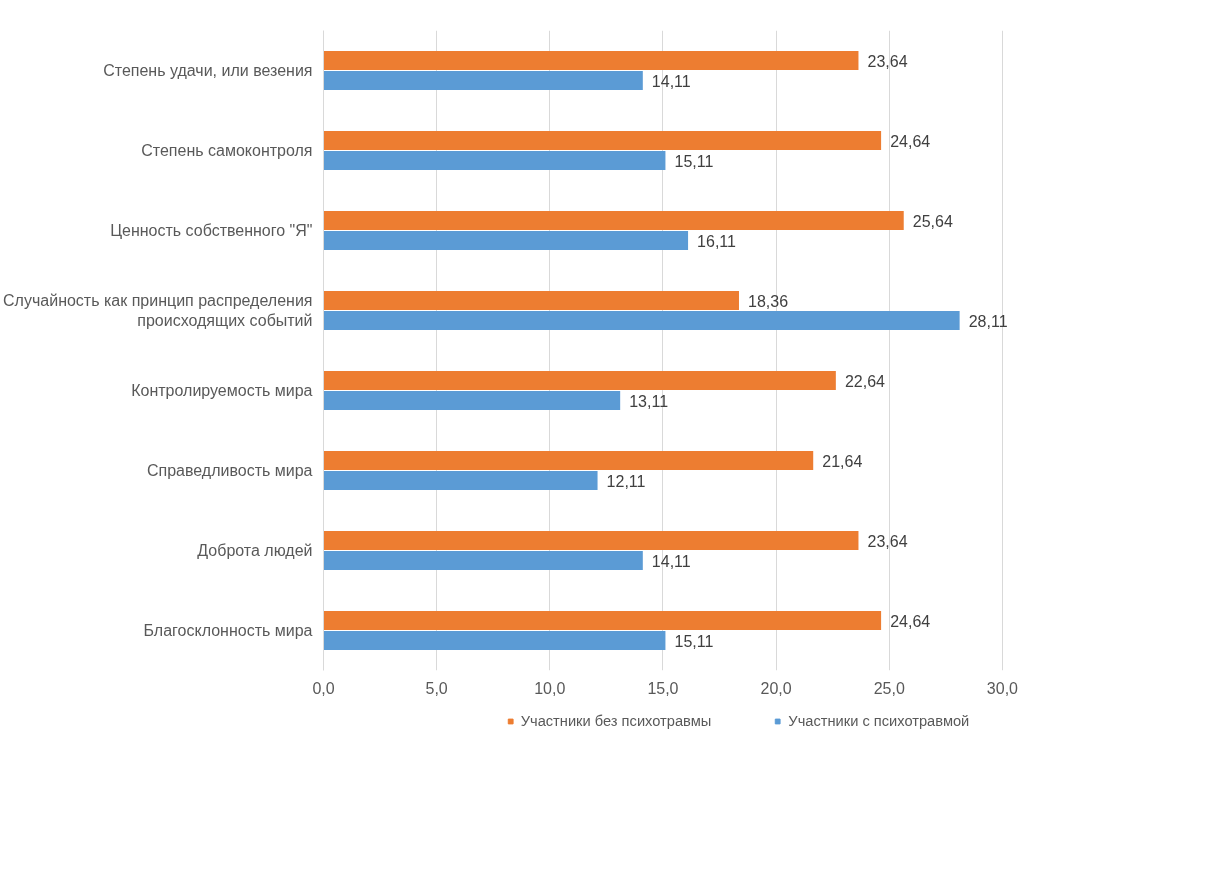 This screenshot has width=1209, height=870. I want to click on x-tick-label: 10,0, so click(550, 688).